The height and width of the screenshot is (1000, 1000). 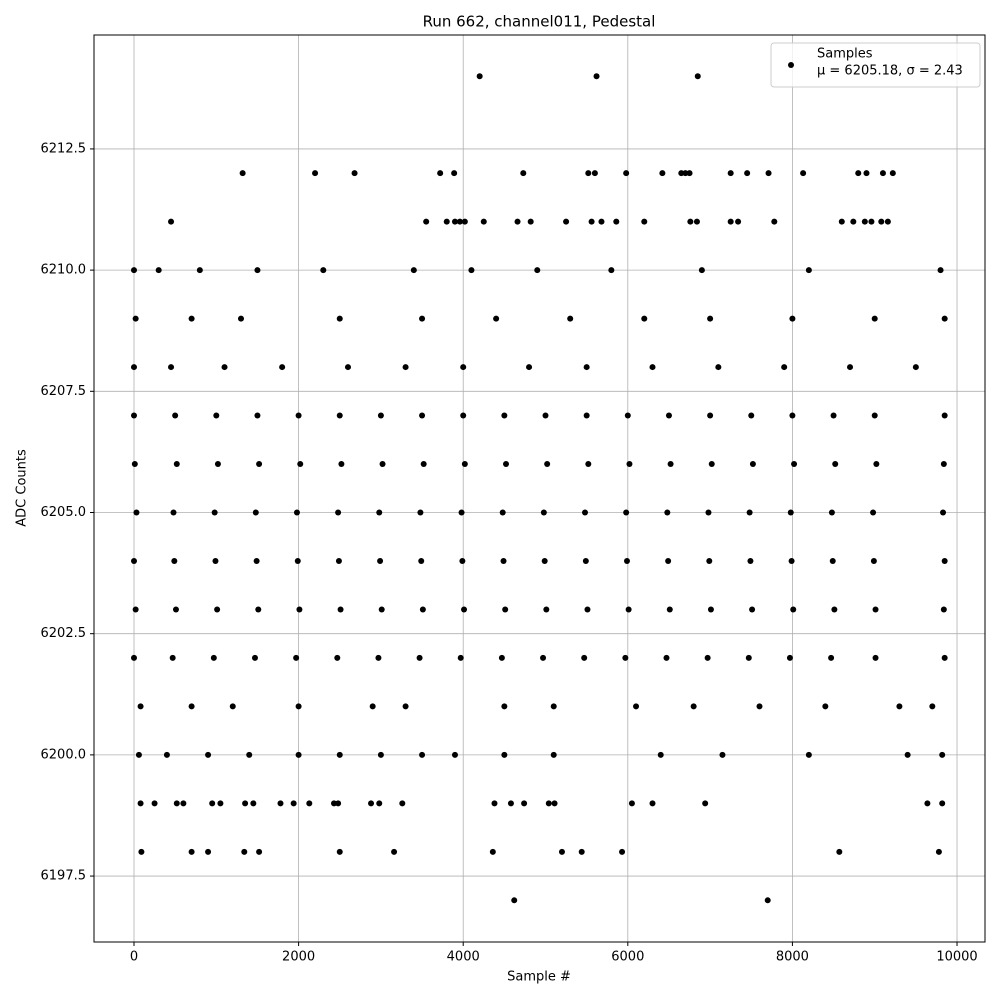 I want to click on legend-label: Samples, so click(x=845, y=54).